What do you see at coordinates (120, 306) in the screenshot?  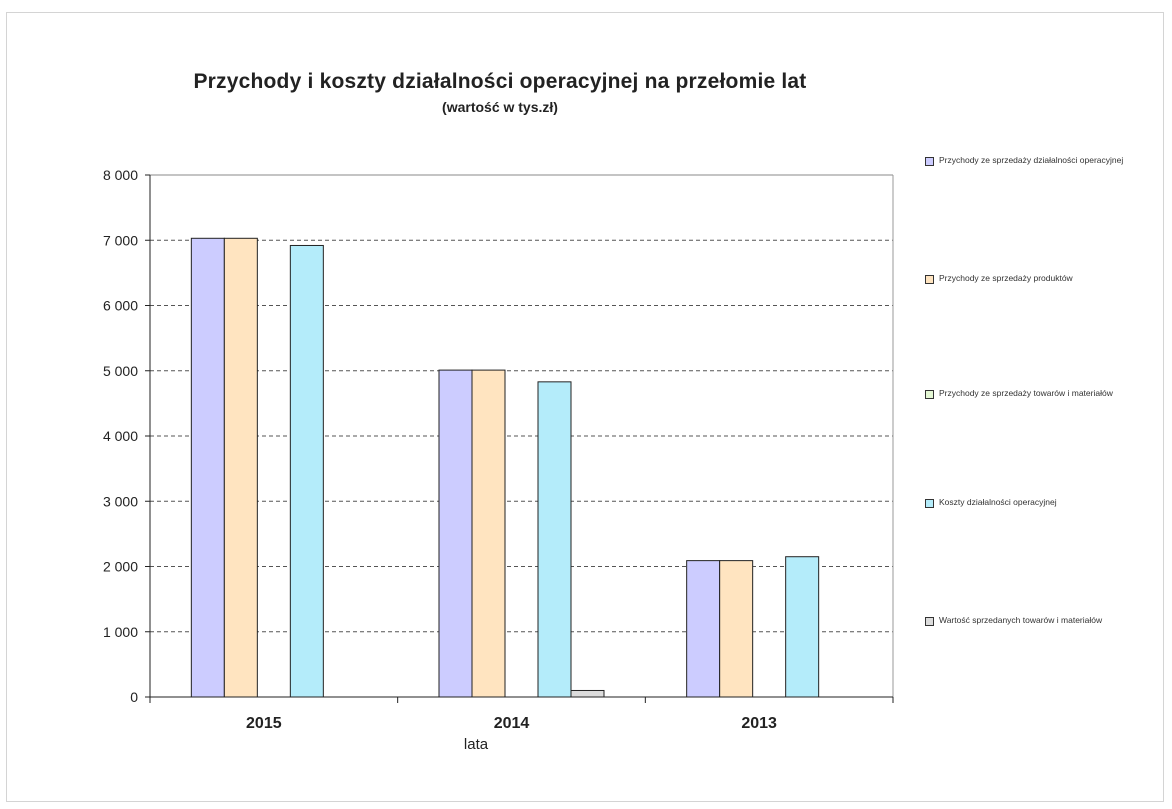 I see `y-tick-label: 6 000` at bounding box center [120, 306].